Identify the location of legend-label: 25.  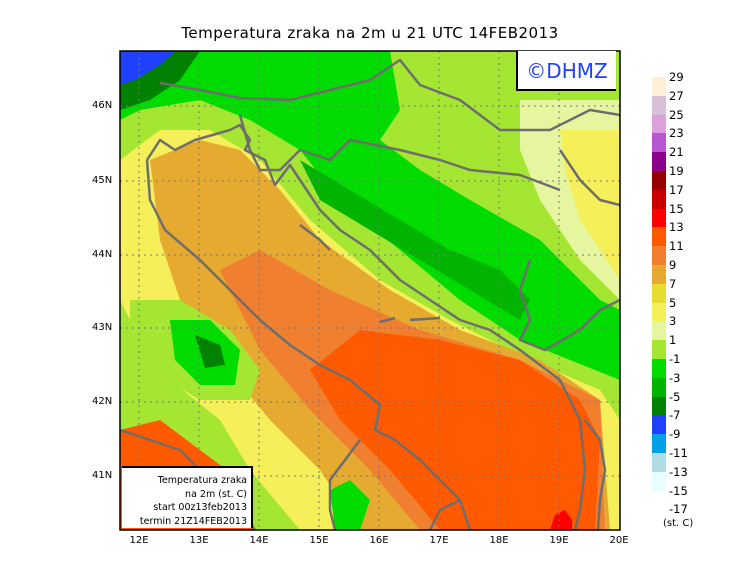
(676, 114).